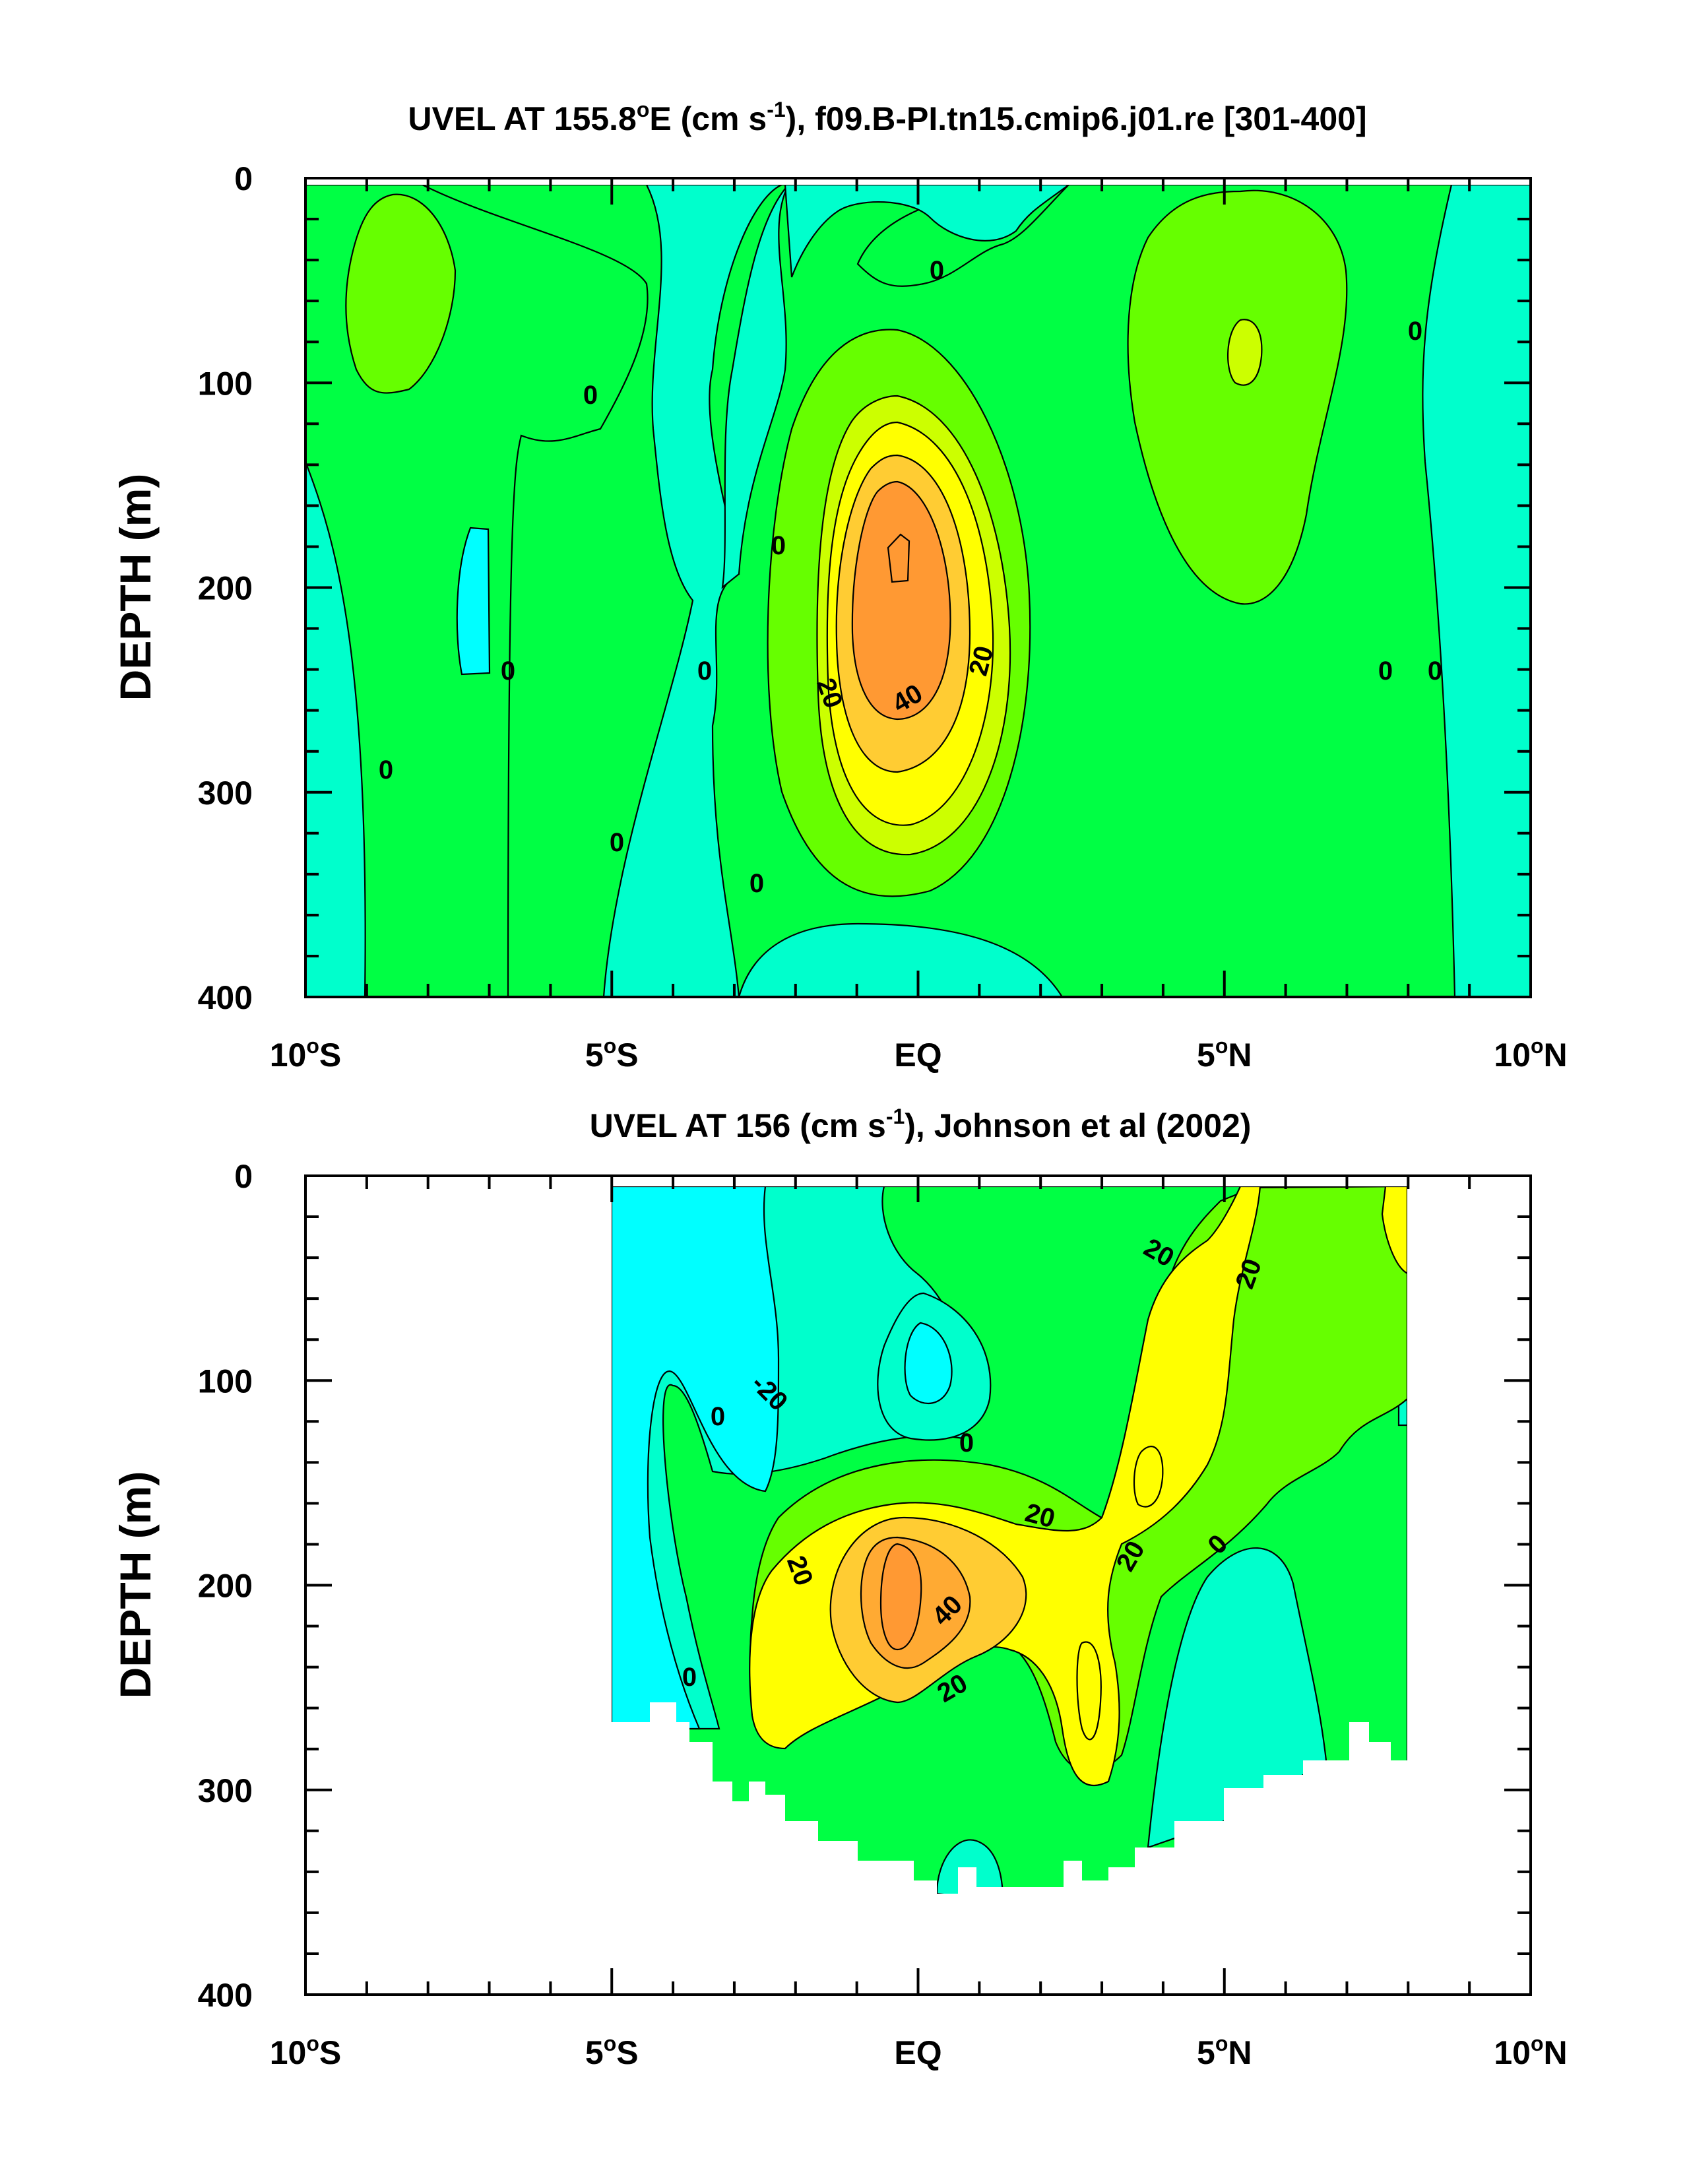  I want to click on band-10-20-west, so click(401, 293).